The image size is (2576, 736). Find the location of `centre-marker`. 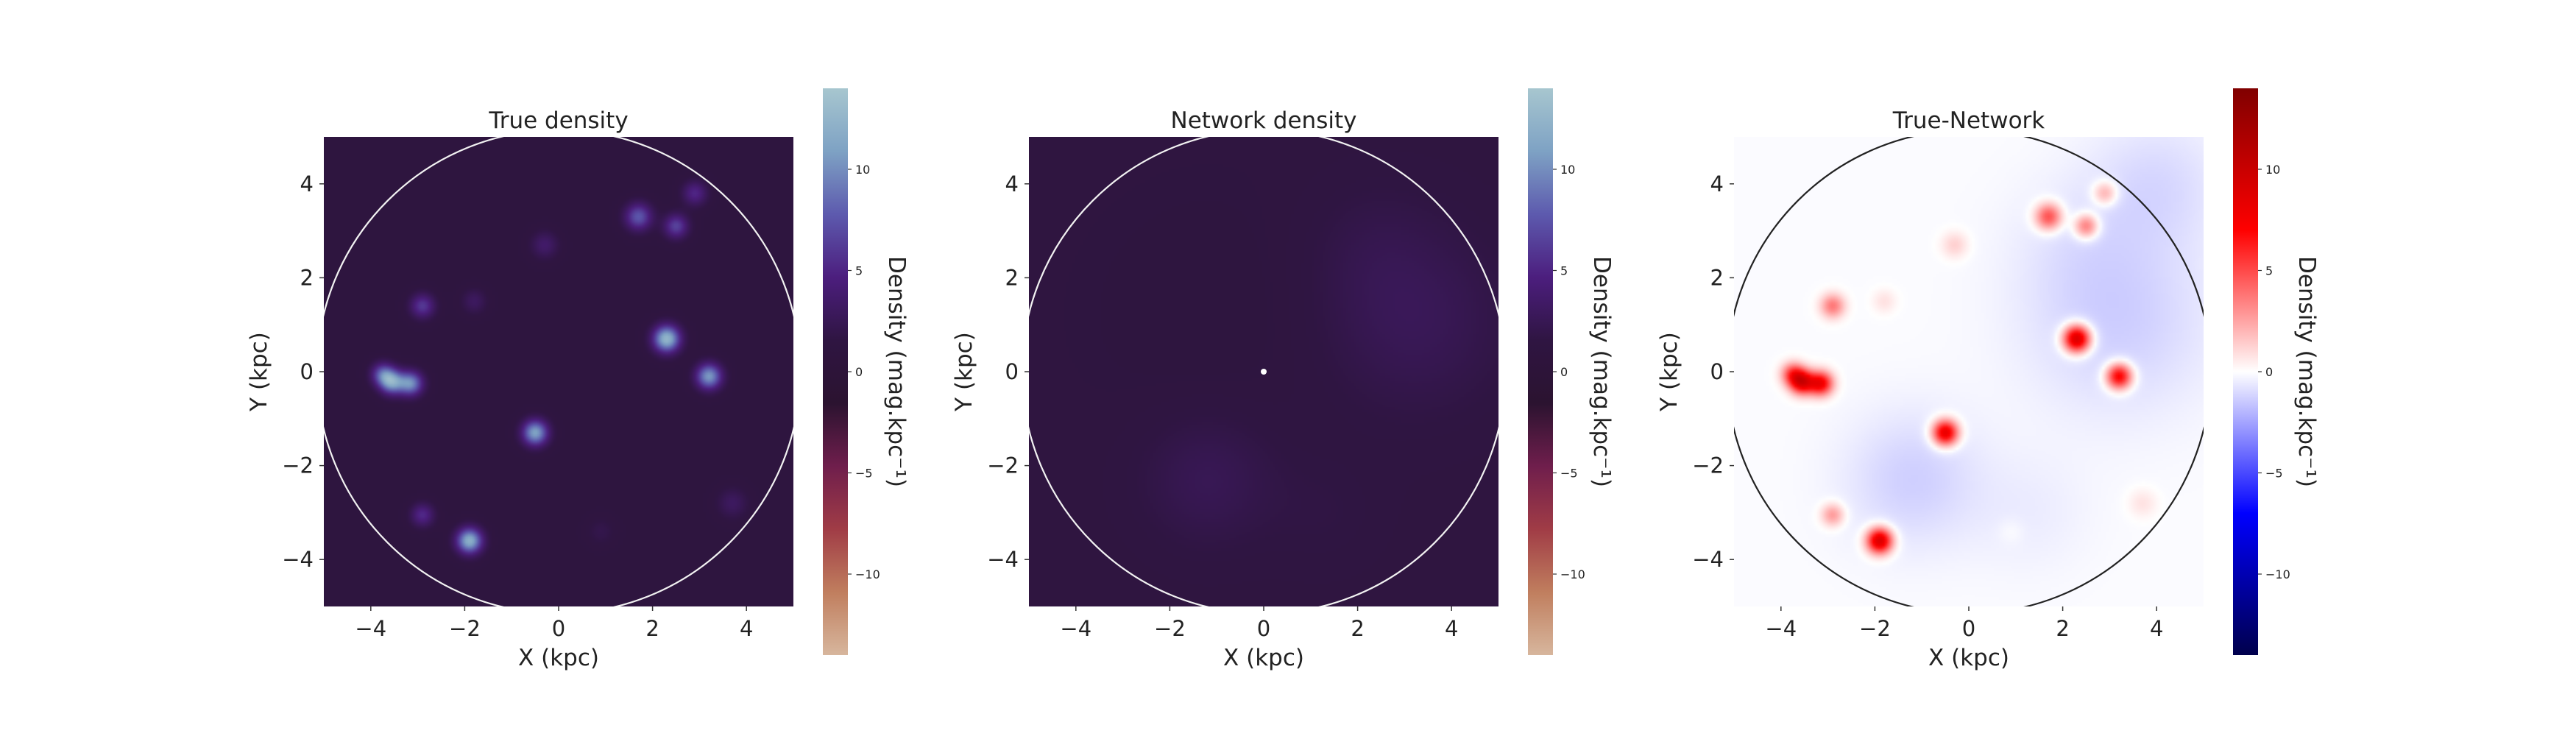

centre-marker is located at coordinates (1264, 372).